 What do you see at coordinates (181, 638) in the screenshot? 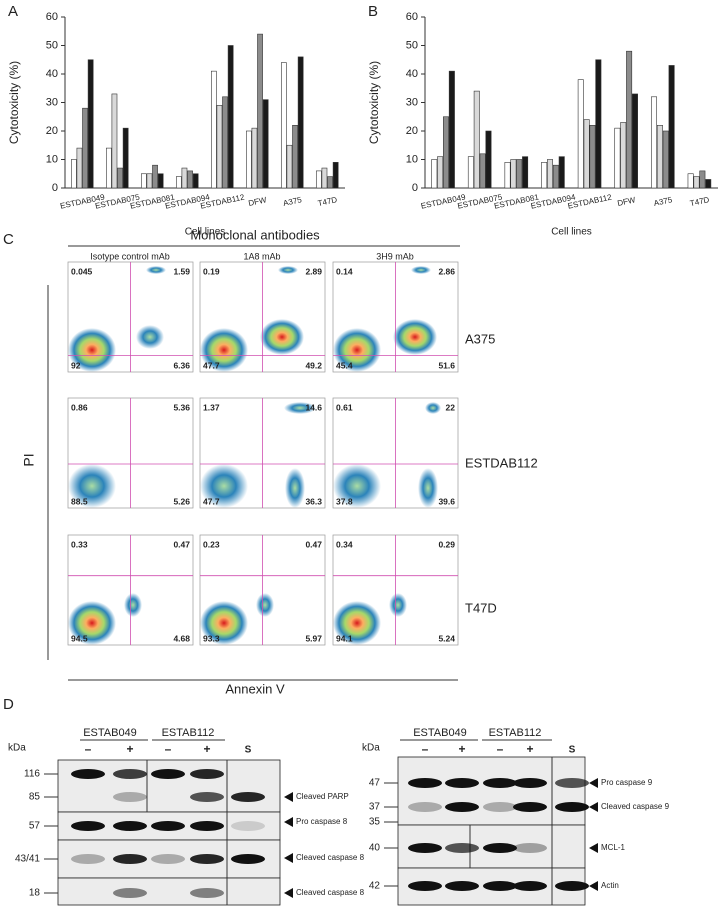
I see `quadrant-percent: 4.68` at bounding box center [181, 638].